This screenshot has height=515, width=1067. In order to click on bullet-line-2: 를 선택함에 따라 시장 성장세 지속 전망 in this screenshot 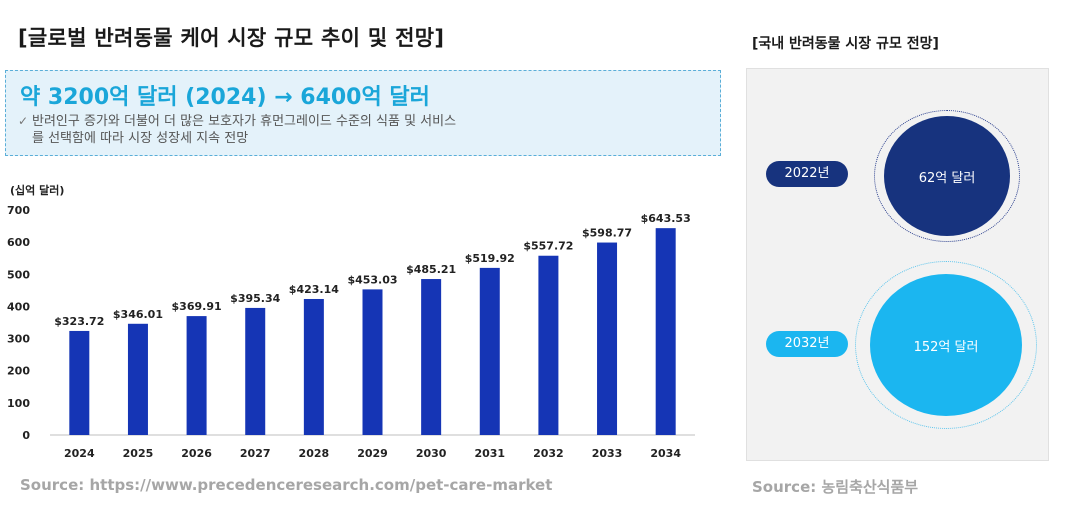, I will do `click(140, 138)`.